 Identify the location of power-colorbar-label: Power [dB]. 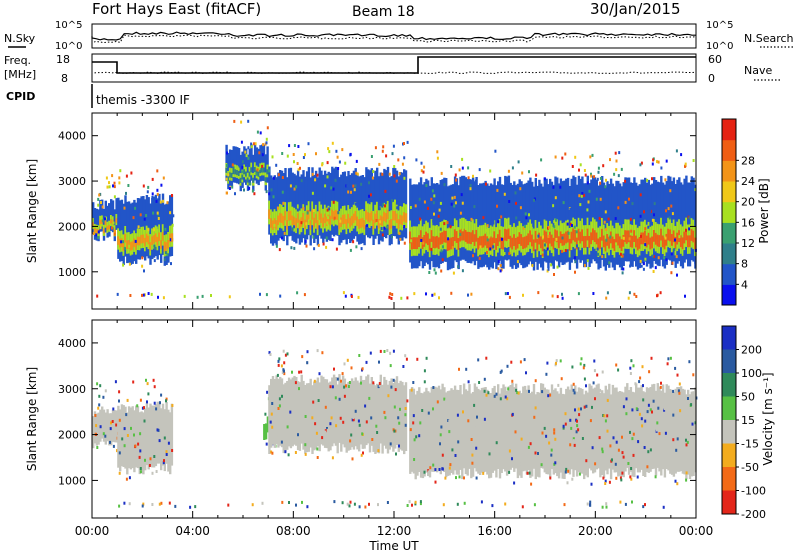
(764, 210).